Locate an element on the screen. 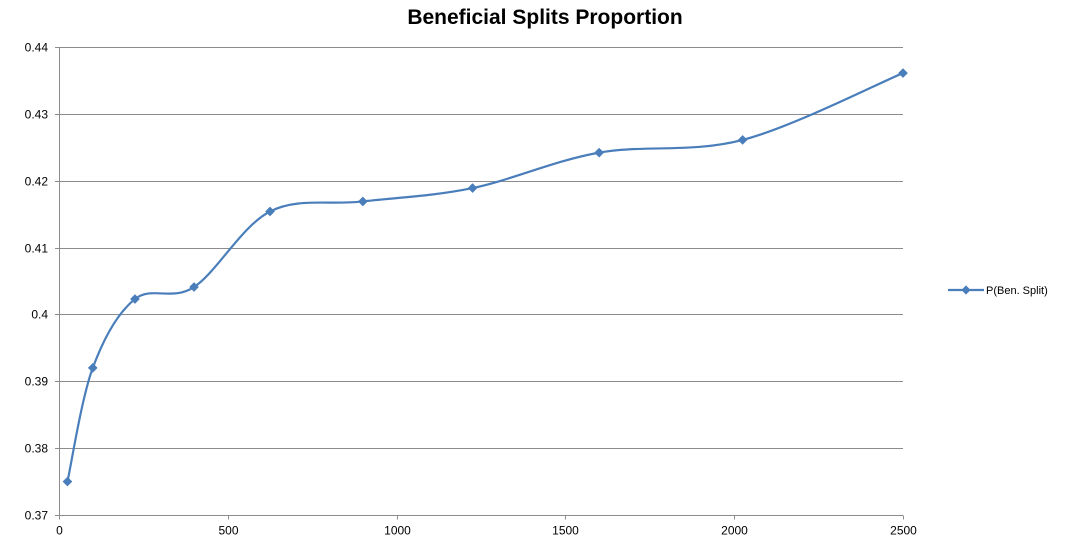  x-tick-label: 1000 is located at coordinates (397, 531).